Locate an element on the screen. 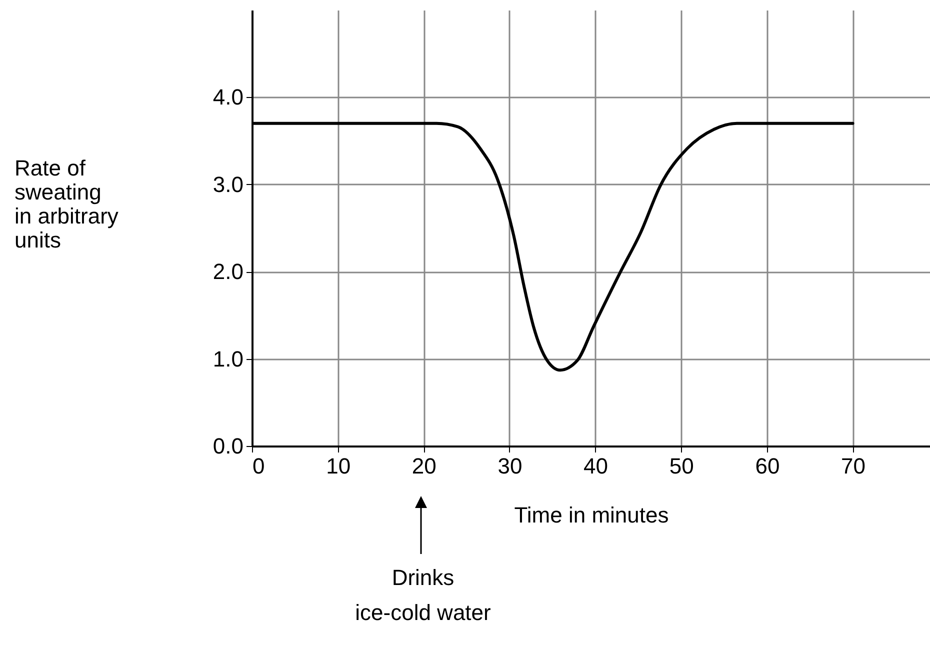 The image size is (930, 652). y-tick-label: 2.0 is located at coordinates (228, 271).